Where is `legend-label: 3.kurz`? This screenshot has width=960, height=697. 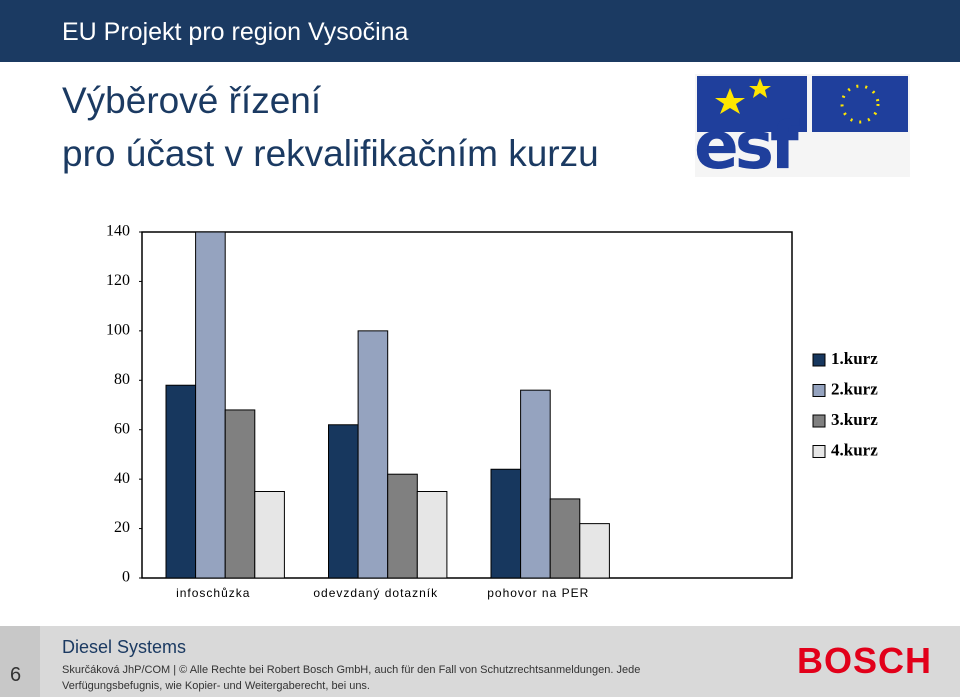
legend-label: 3.kurz is located at coordinates (854, 419).